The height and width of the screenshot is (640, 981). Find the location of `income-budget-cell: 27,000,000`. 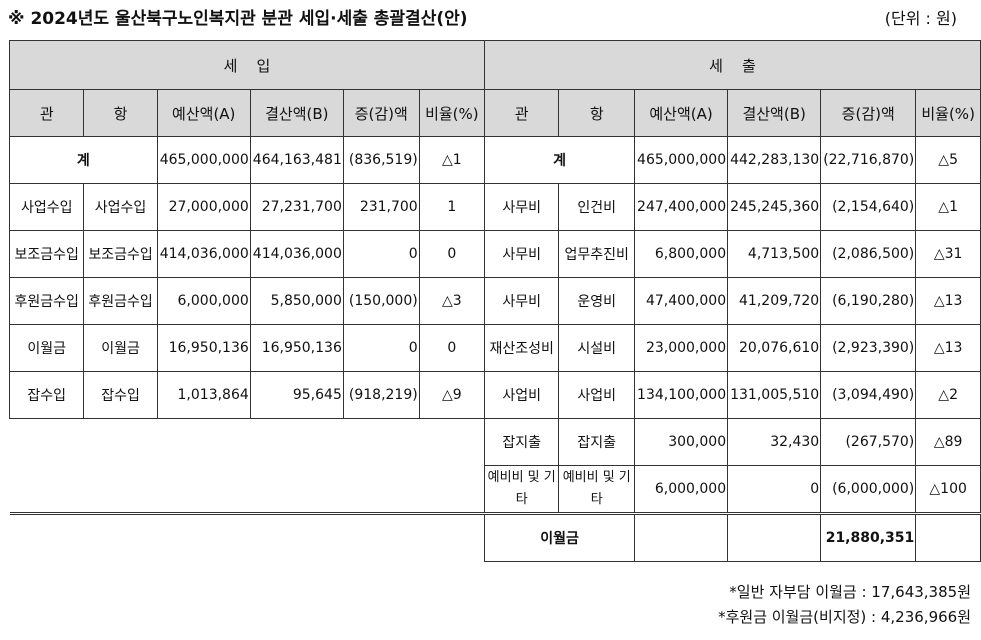

income-budget-cell: 27,000,000 is located at coordinates (203, 207).